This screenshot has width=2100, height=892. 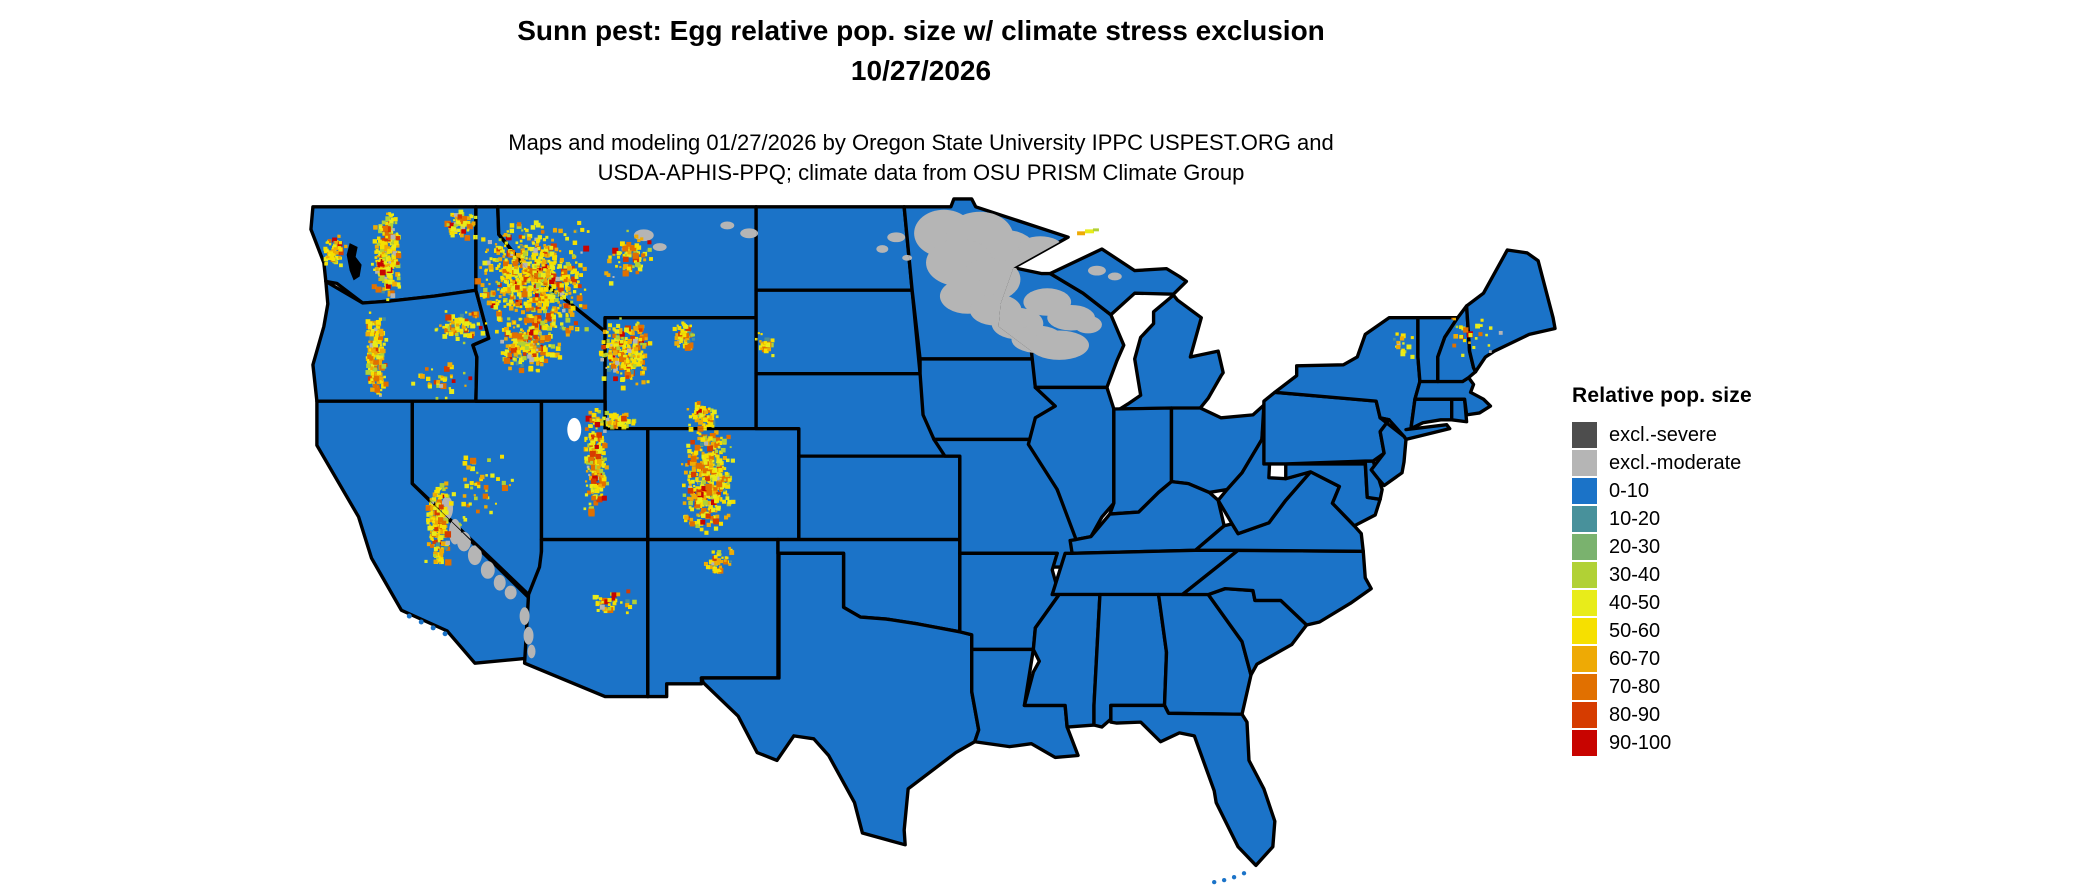 What do you see at coordinates (1662, 547) in the screenshot?
I see `legend-item-20-30: 20-30` at bounding box center [1662, 547].